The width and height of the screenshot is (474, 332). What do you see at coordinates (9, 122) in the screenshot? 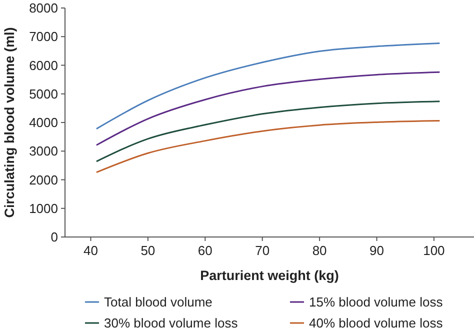
I see `y-axis-title: Circulating blood volume (ml)` at bounding box center [9, 122].